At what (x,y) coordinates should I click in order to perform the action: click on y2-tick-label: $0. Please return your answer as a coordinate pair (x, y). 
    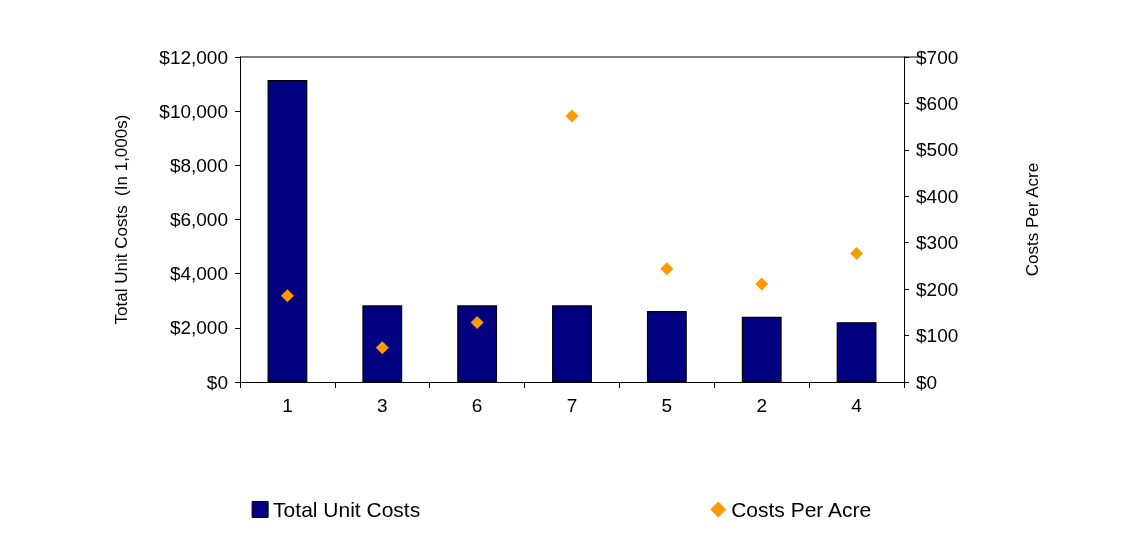
    Looking at the image, I should click on (927, 382).